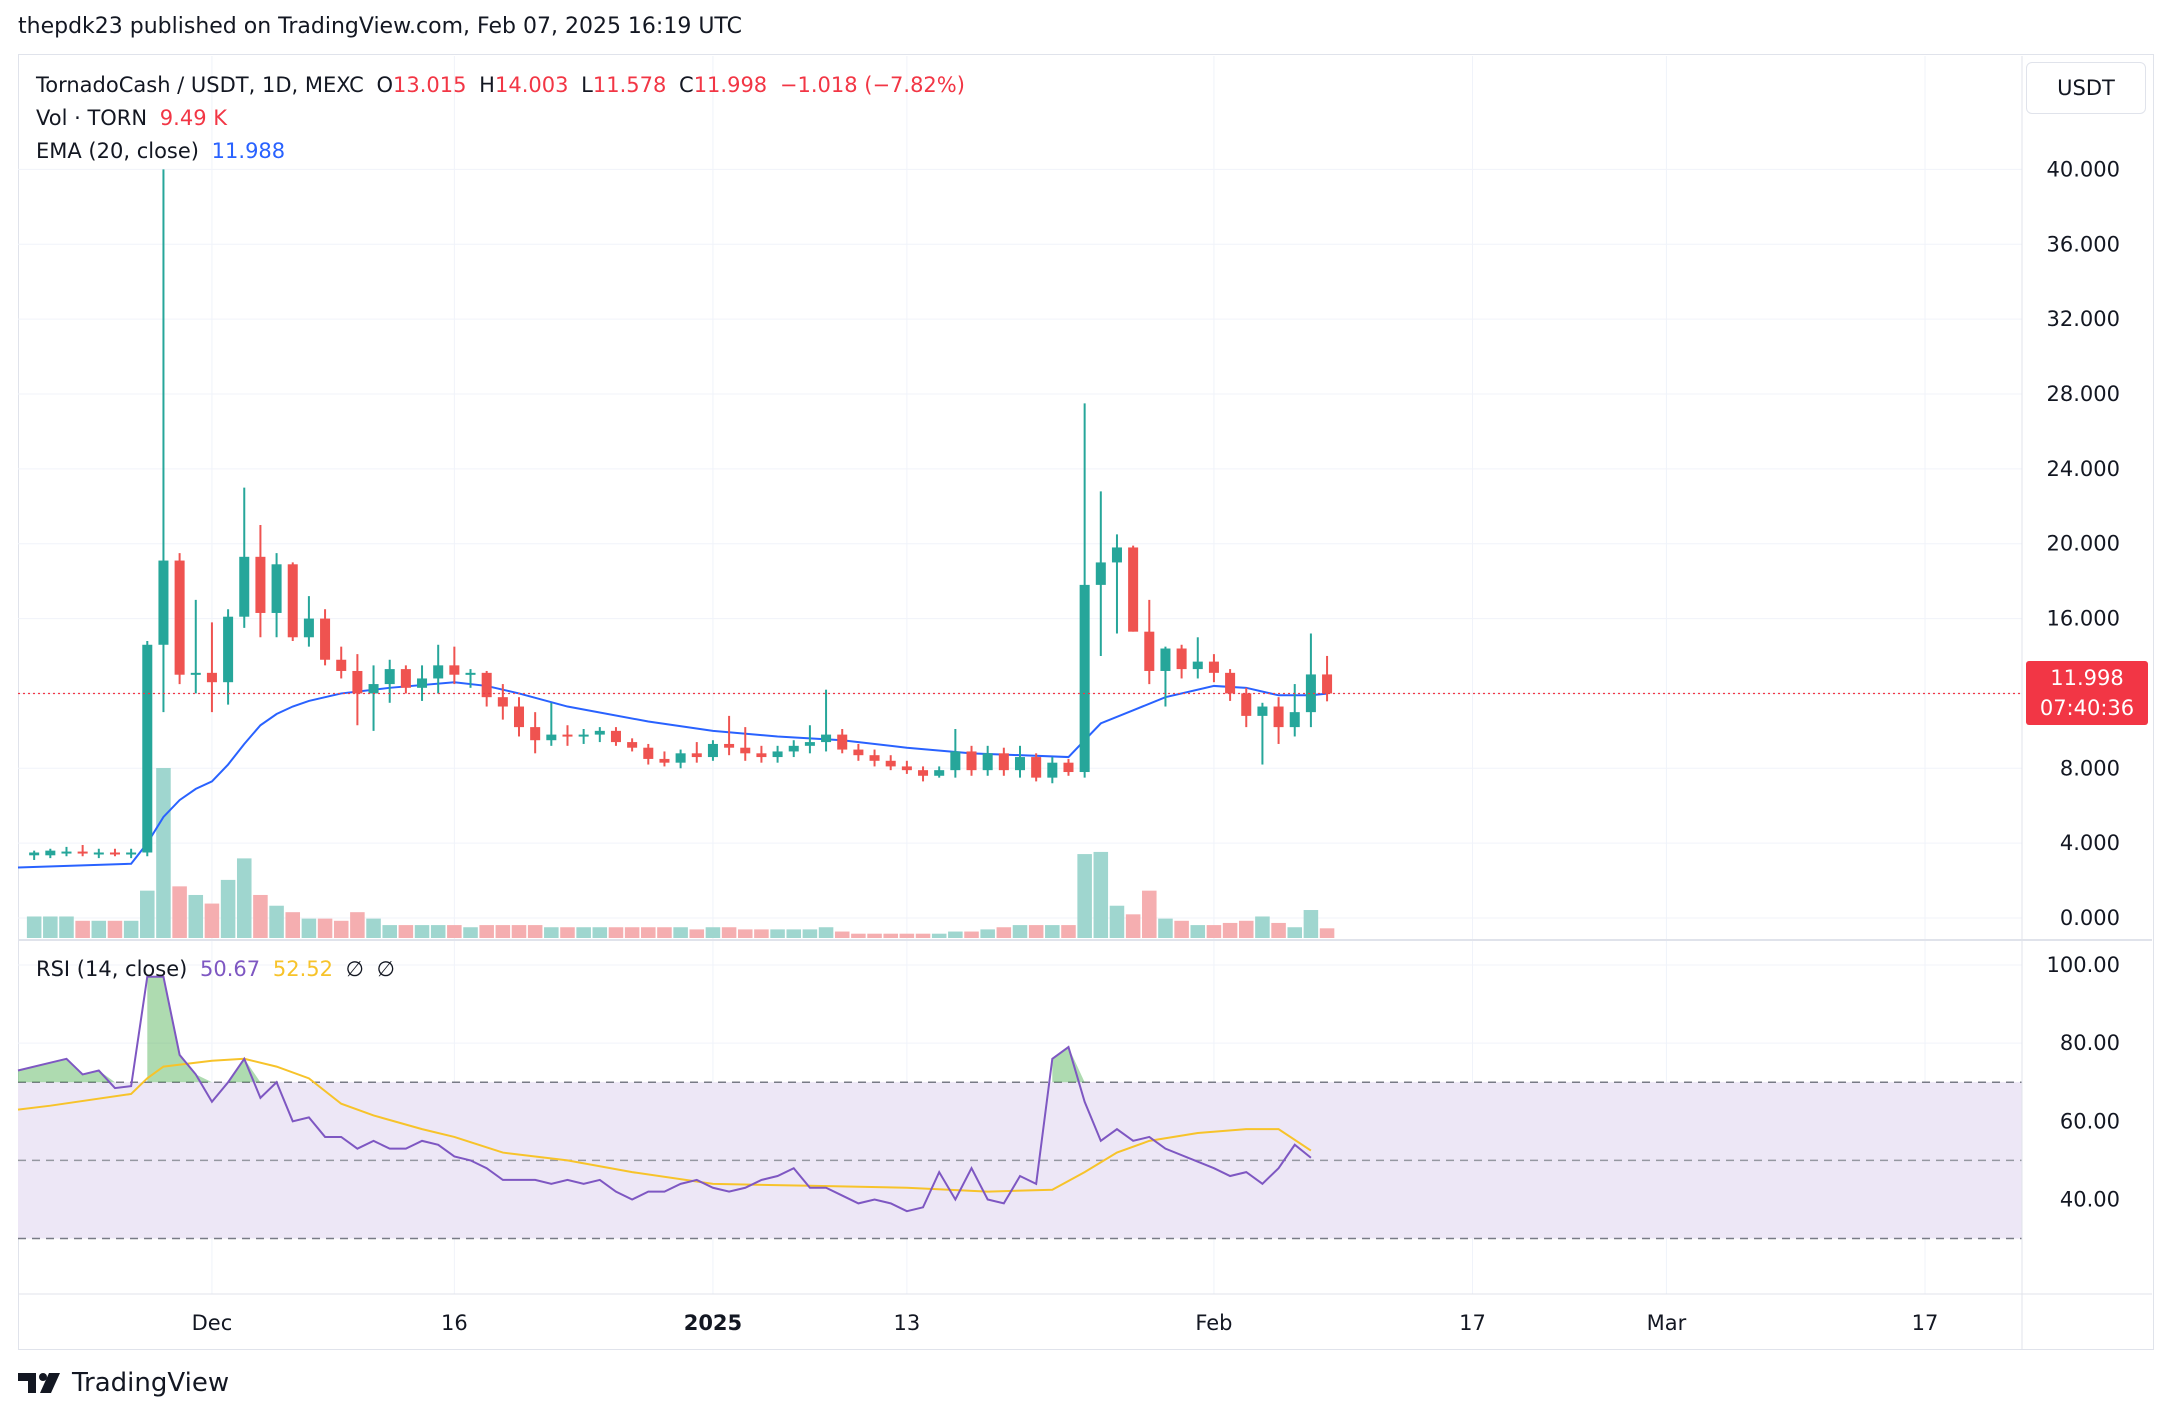 The image size is (2172, 1418). I want to click on price-tick-label: 4.000, so click(2090, 843).